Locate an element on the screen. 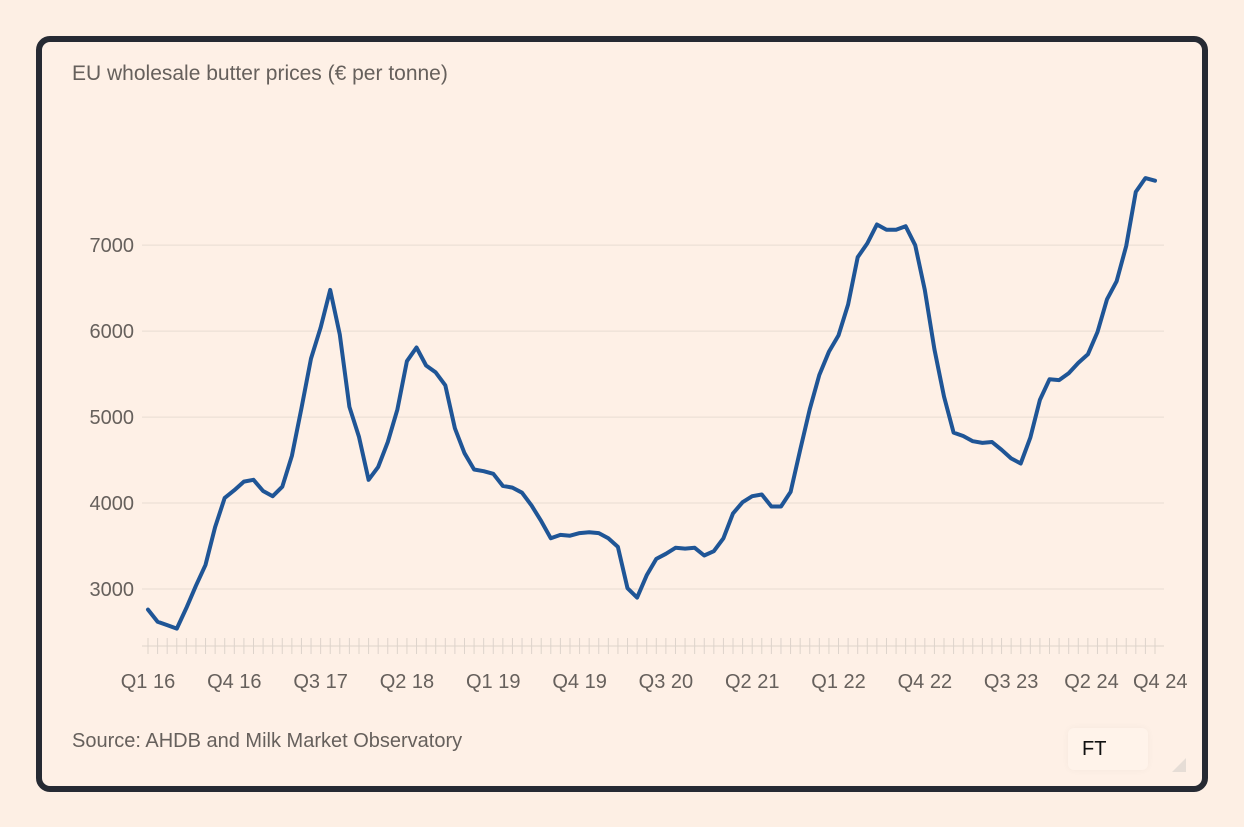 This screenshot has width=1244, height=827. x-tick-label: Q3 20 is located at coordinates (666, 682).